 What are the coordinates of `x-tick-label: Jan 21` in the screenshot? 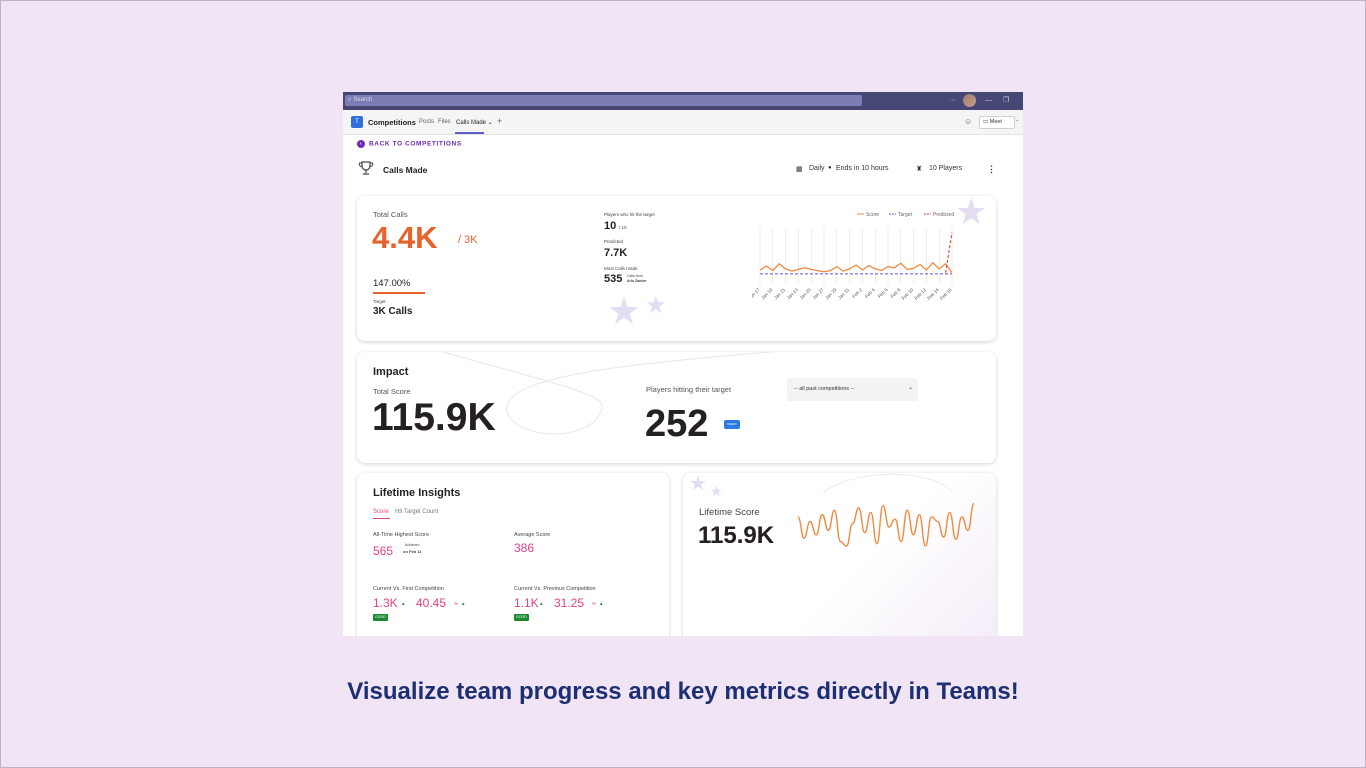 It's located at (780, 294).